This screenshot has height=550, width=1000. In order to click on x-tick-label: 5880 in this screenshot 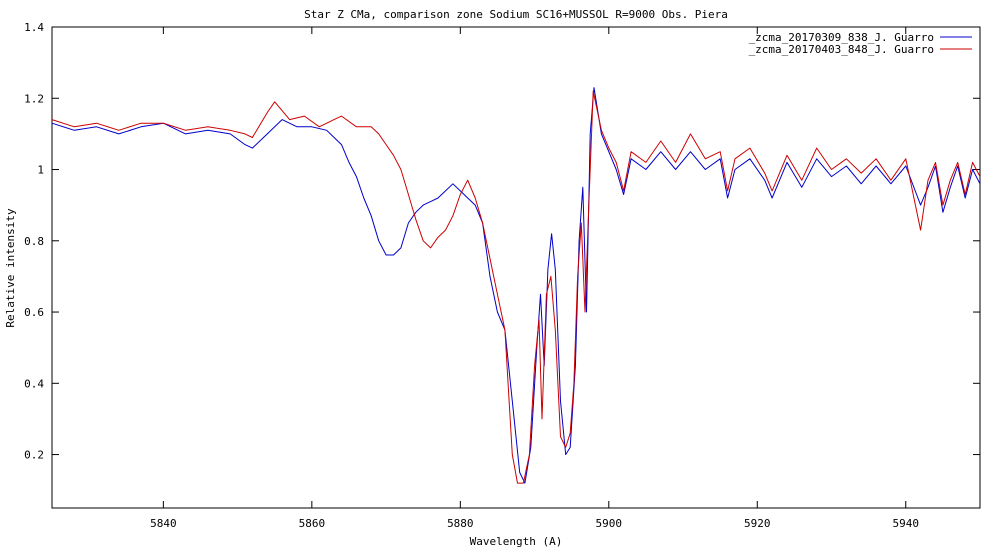, I will do `click(460, 523)`.